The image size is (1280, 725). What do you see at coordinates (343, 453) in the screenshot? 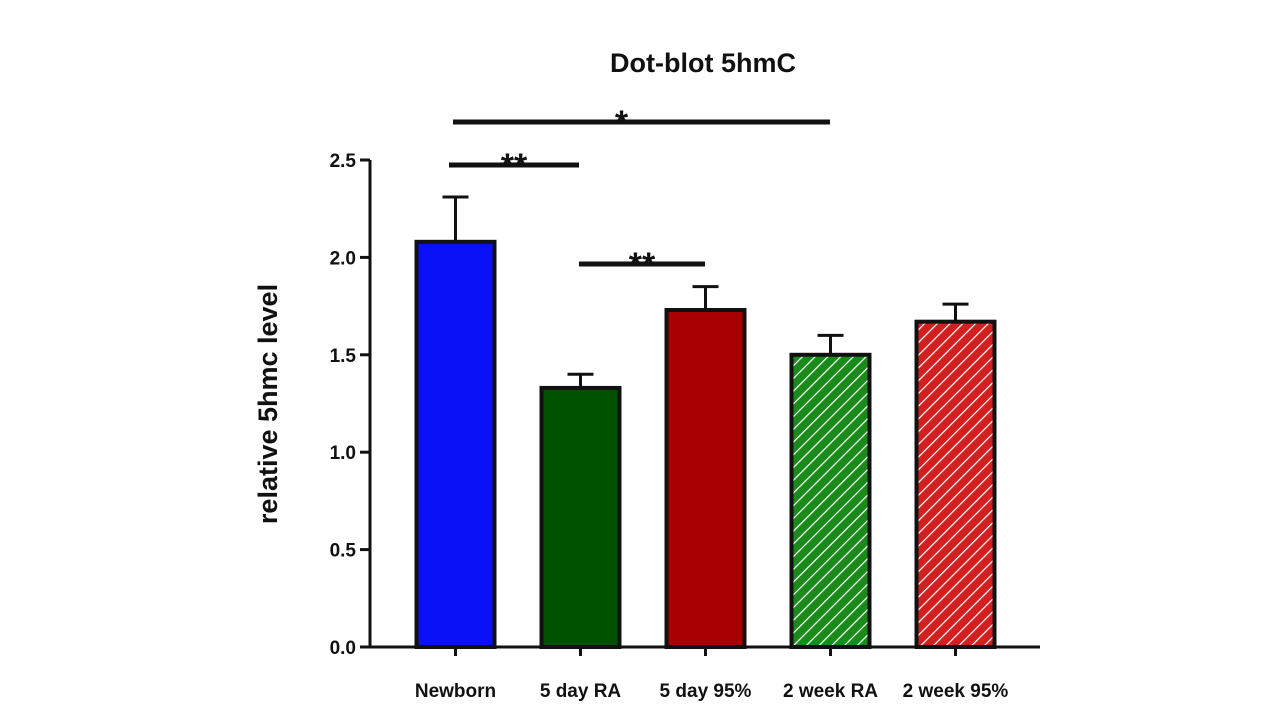
I see `y-tick-label: 1.0` at bounding box center [343, 453].